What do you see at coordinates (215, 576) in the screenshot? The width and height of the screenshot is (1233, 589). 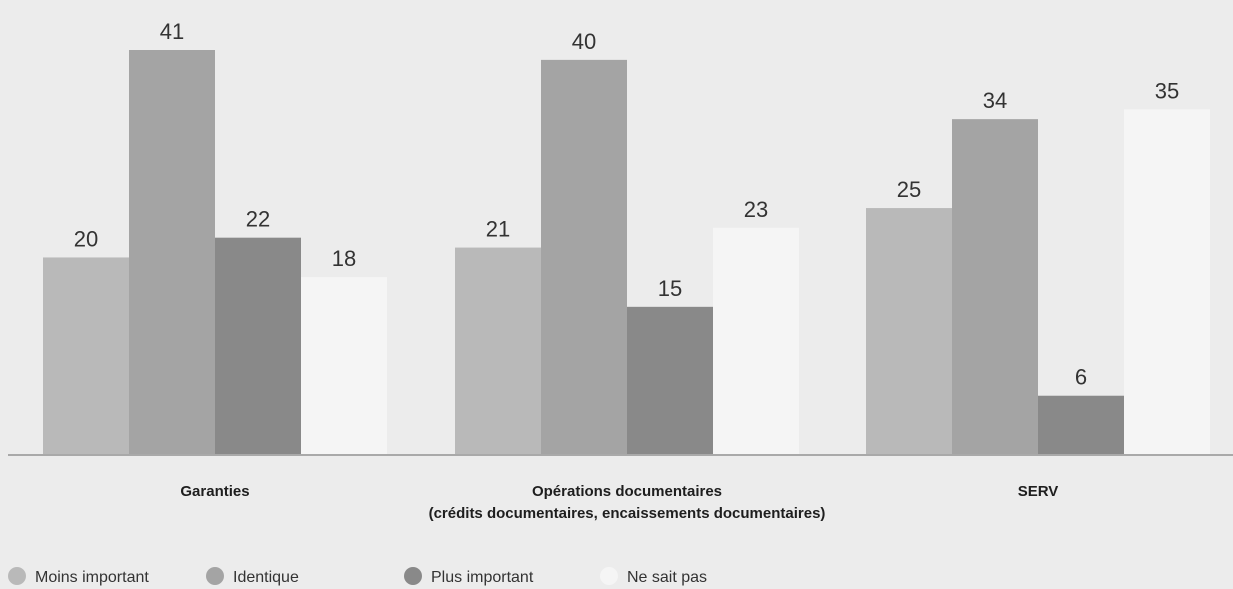 I see `legend-swatch-identique` at bounding box center [215, 576].